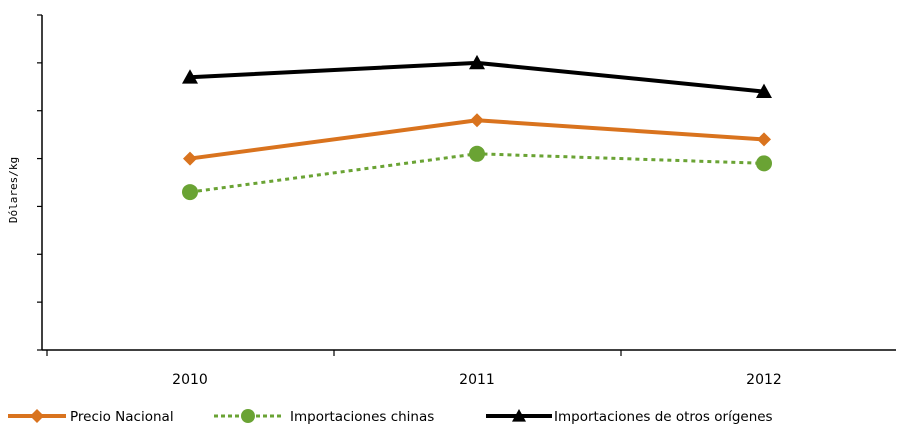 This screenshot has height=430, width=898. What do you see at coordinates (362, 417) in the screenshot?
I see `legend-label: Importaciones chinas` at bounding box center [362, 417].